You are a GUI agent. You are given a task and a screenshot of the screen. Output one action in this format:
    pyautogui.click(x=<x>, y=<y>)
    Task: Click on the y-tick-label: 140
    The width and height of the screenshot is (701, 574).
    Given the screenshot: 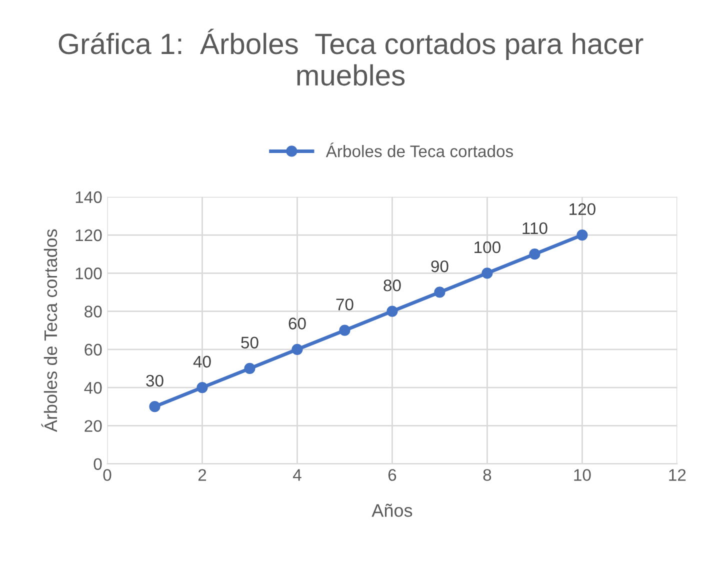 What is the action you would take?
    pyautogui.click(x=89, y=197)
    